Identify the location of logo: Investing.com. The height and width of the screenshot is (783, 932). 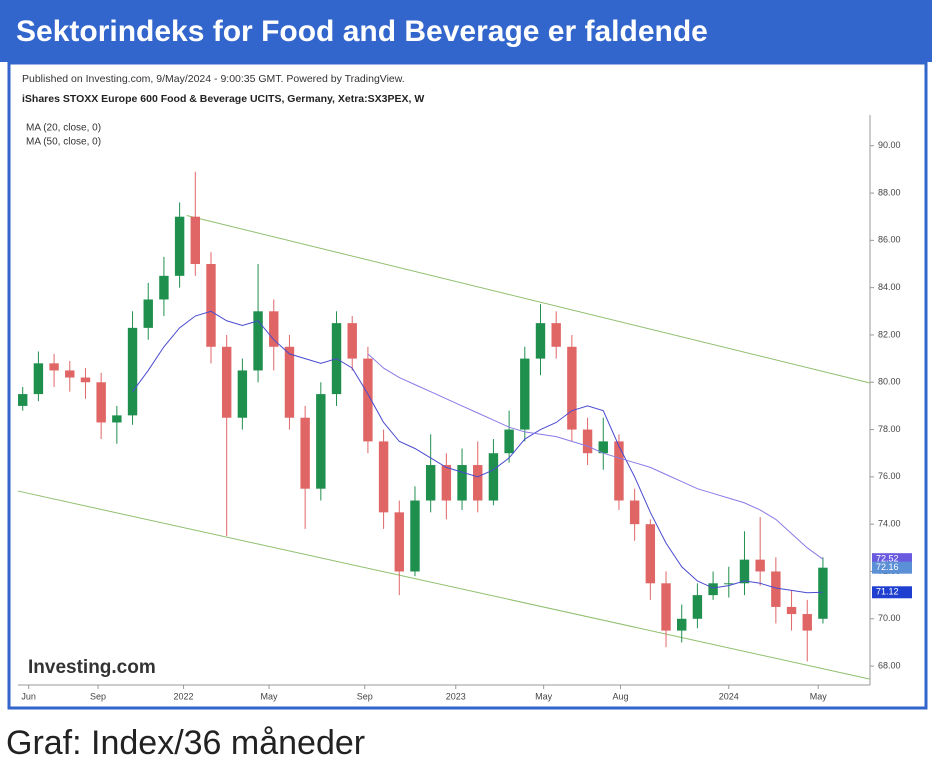
(92, 667).